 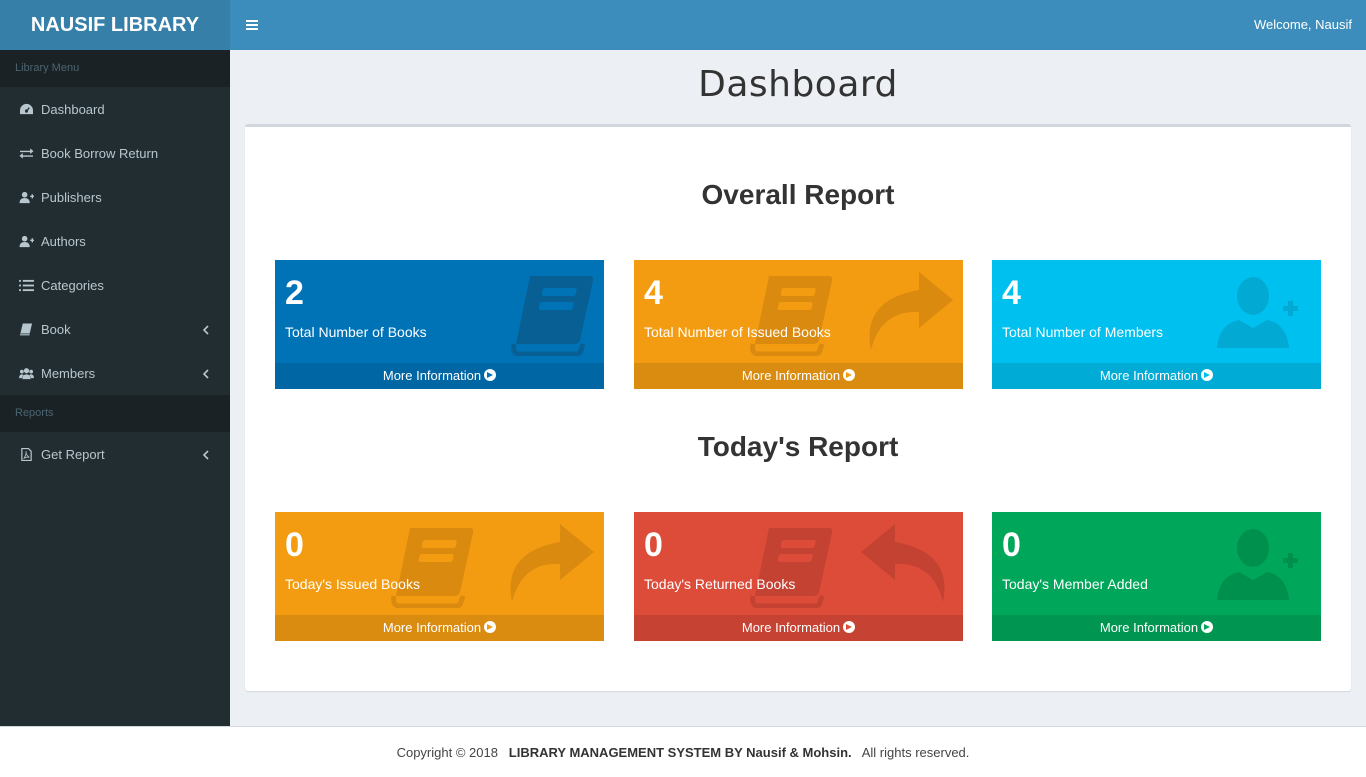 What do you see at coordinates (26, 109) in the screenshot?
I see `dashboard-icon` at bounding box center [26, 109].